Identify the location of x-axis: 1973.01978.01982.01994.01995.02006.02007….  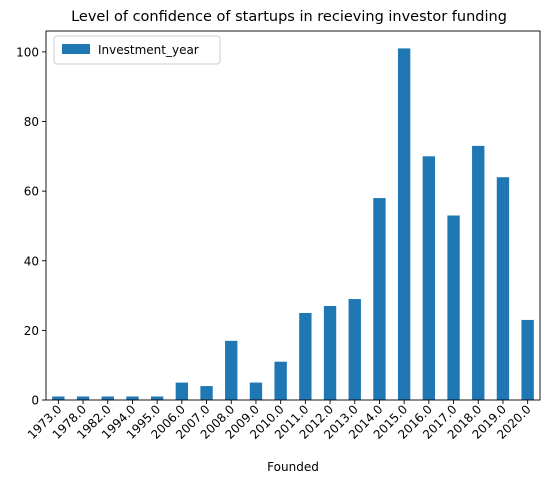
(279, 421).